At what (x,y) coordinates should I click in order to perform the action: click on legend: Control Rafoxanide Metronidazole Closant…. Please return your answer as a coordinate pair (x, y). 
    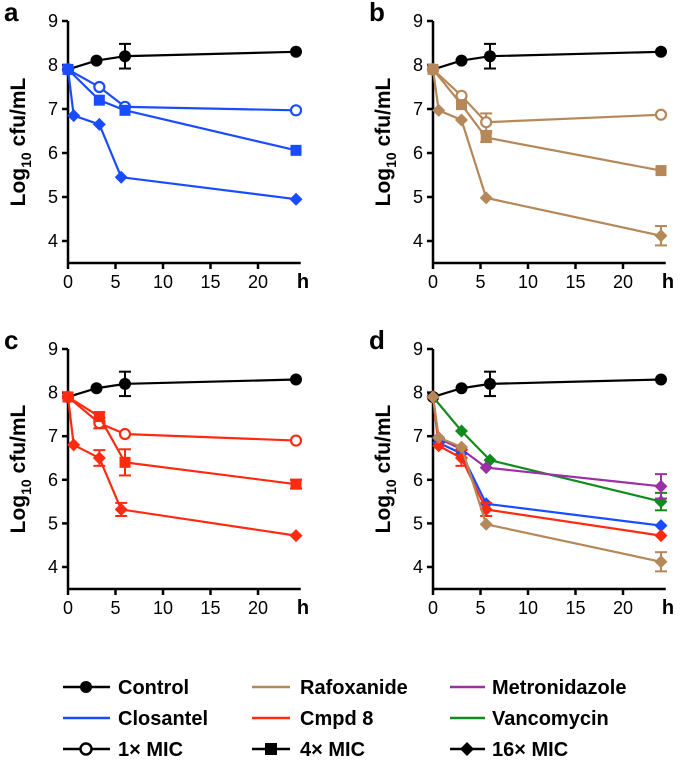
    Looking at the image, I should click on (344, 719).